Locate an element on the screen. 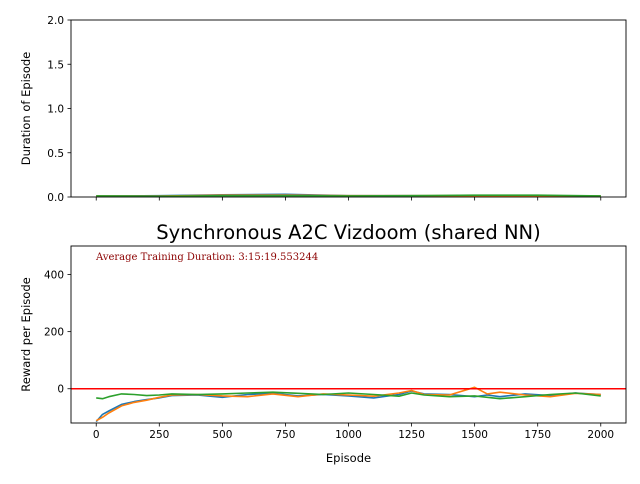  y-tick-label: 400 is located at coordinates (54, 276).